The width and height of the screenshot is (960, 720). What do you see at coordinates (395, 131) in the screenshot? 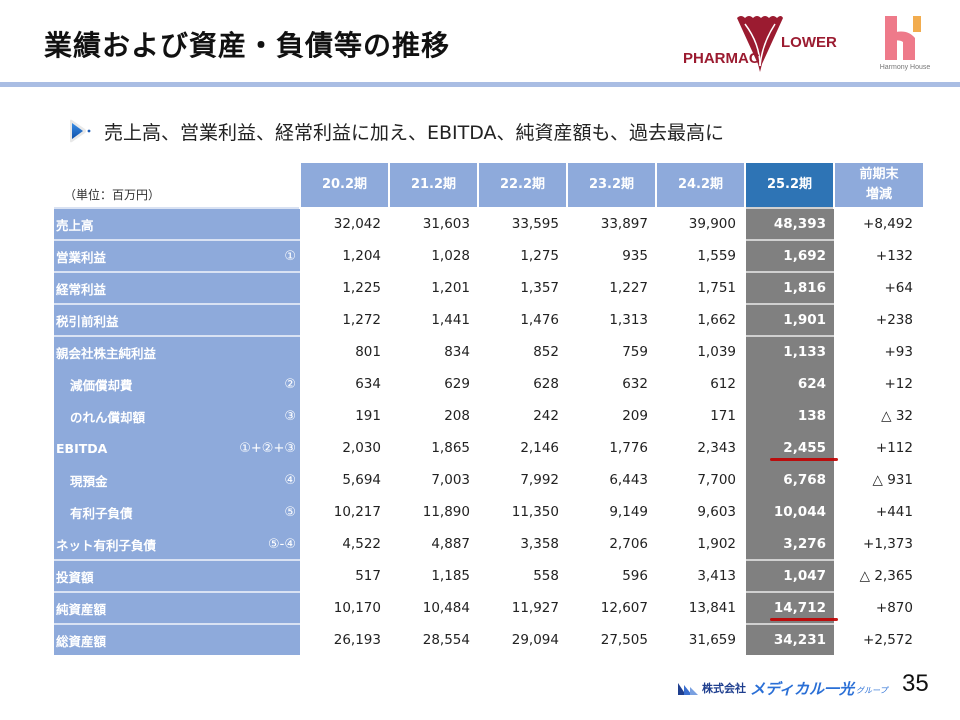
I see `headline-bullet: 売上高、営業利益、経常利益に加え、EBITDA、純資産額も、過去最高に` at bounding box center [395, 131].